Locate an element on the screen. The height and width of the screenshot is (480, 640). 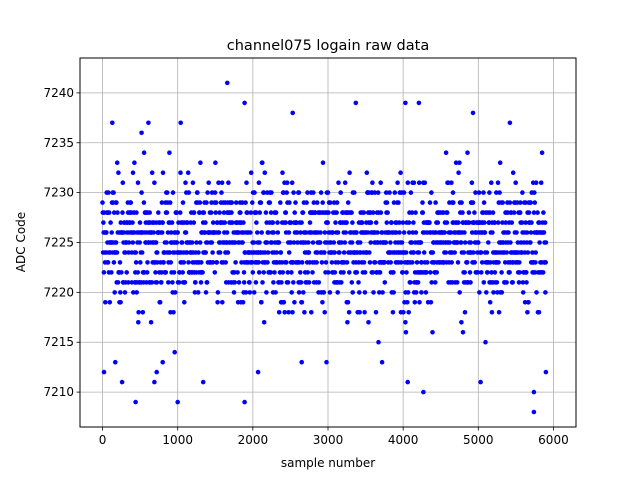
y-tick-label: 7215 is located at coordinates (58, 342).